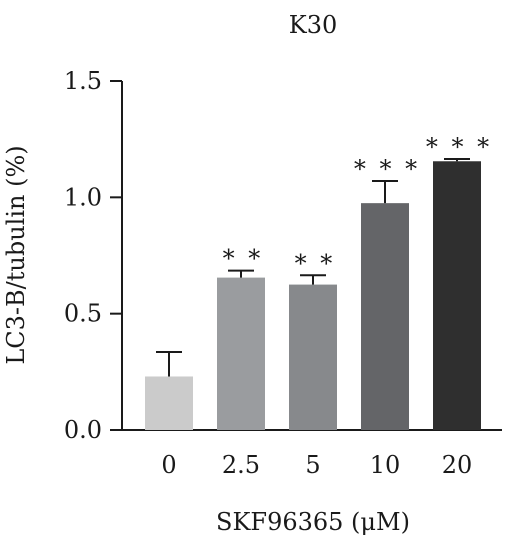  I want to click on x-tick-label: 20, so click(457, 465).